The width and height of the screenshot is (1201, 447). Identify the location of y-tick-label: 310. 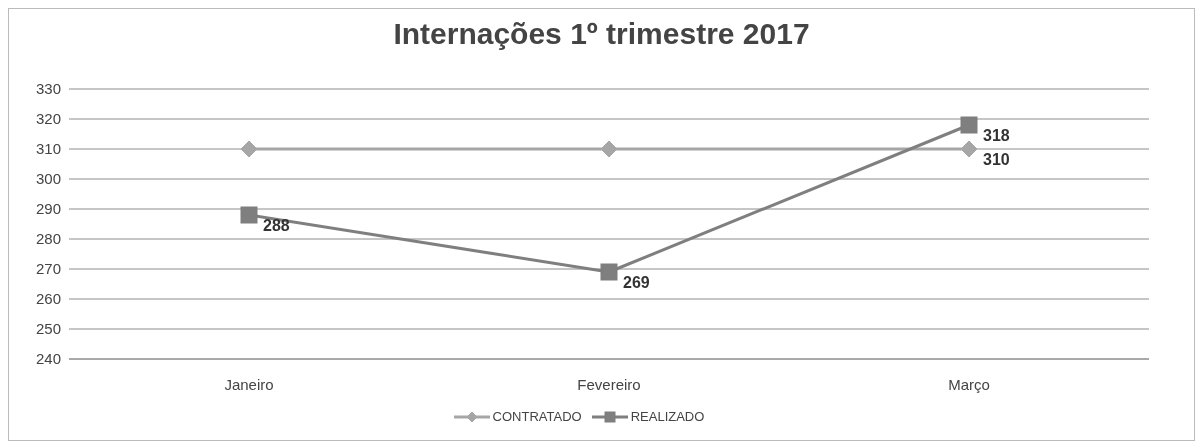
(48, 149).